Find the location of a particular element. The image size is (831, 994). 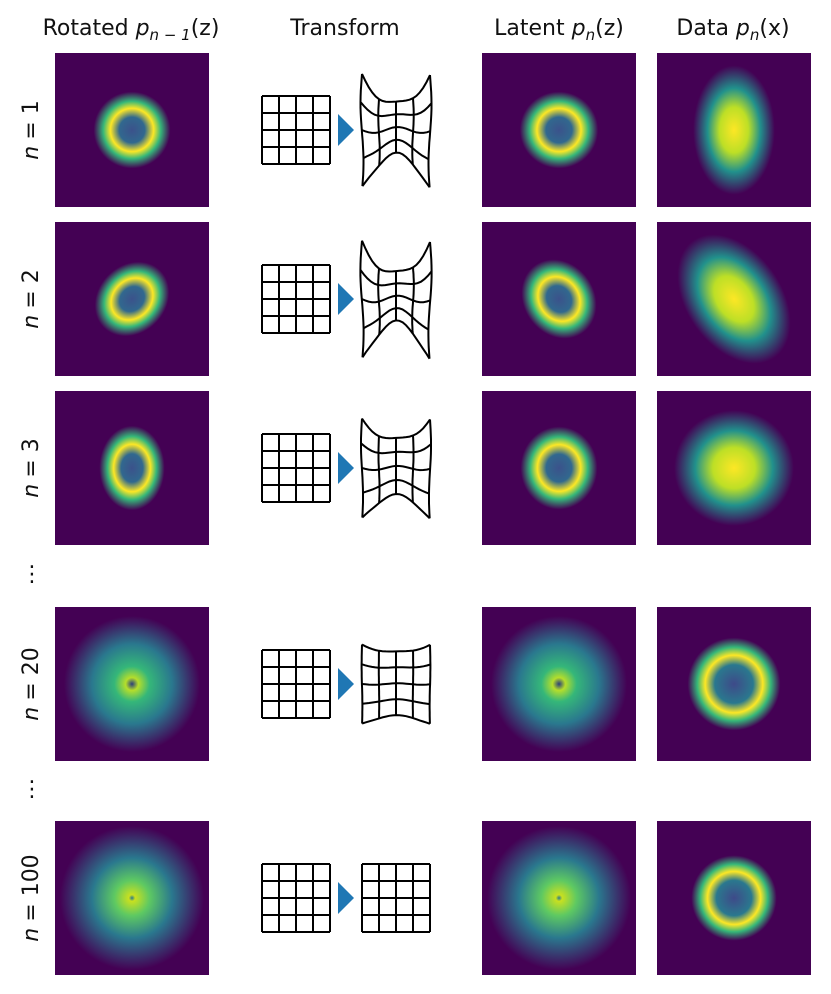

row-eq: = 1 is located at coordinates (31, 119).